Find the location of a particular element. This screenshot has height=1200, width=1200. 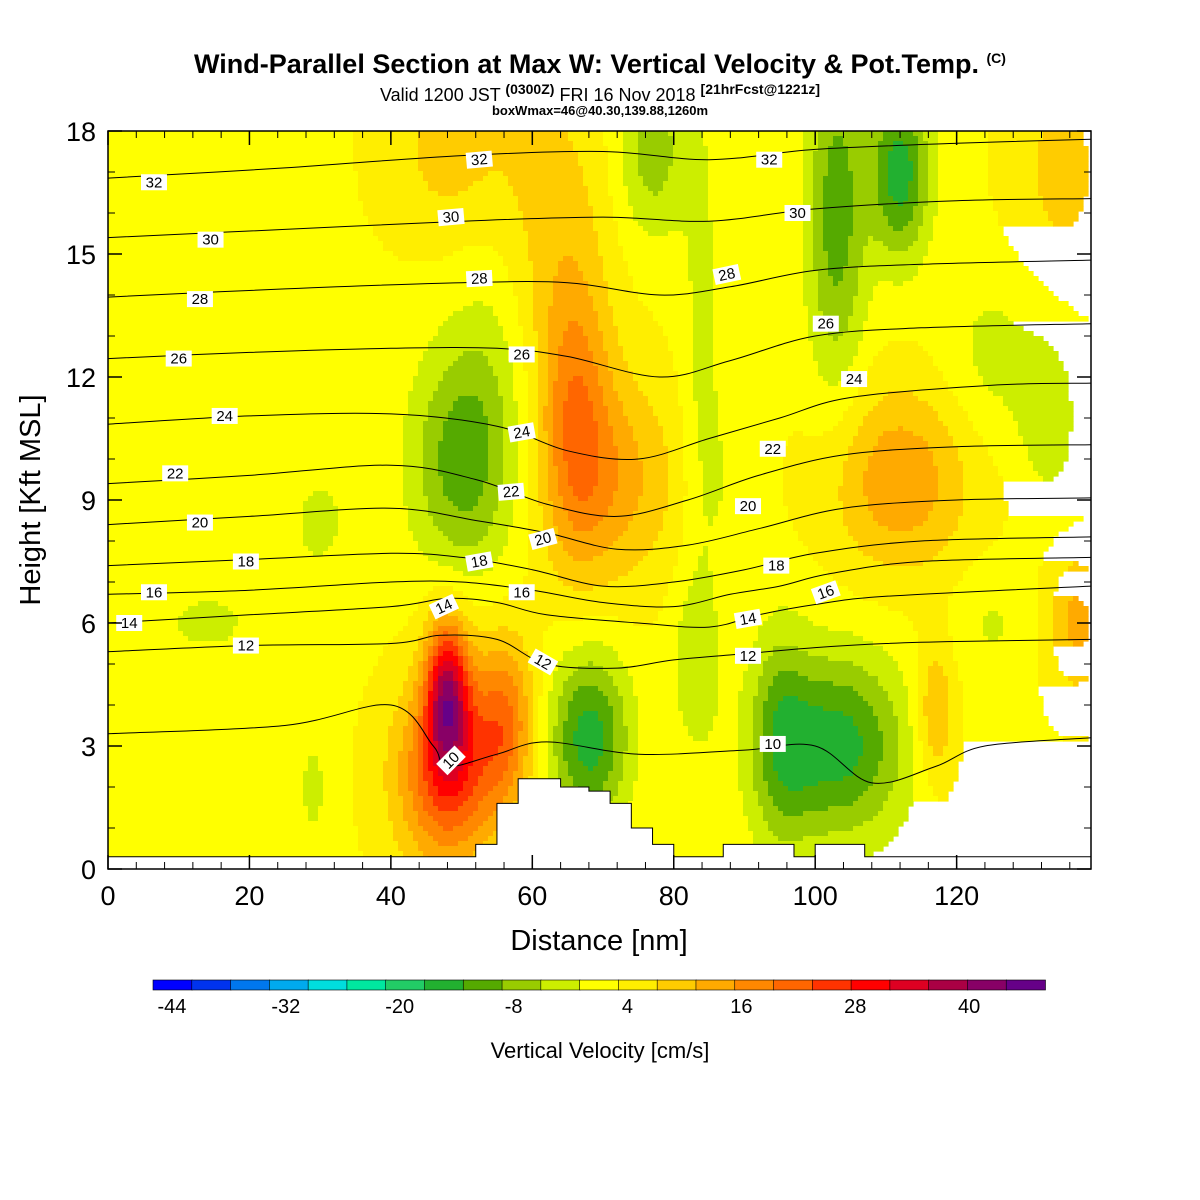

contour-label-text: 16 is located at coordinates (825, 593).